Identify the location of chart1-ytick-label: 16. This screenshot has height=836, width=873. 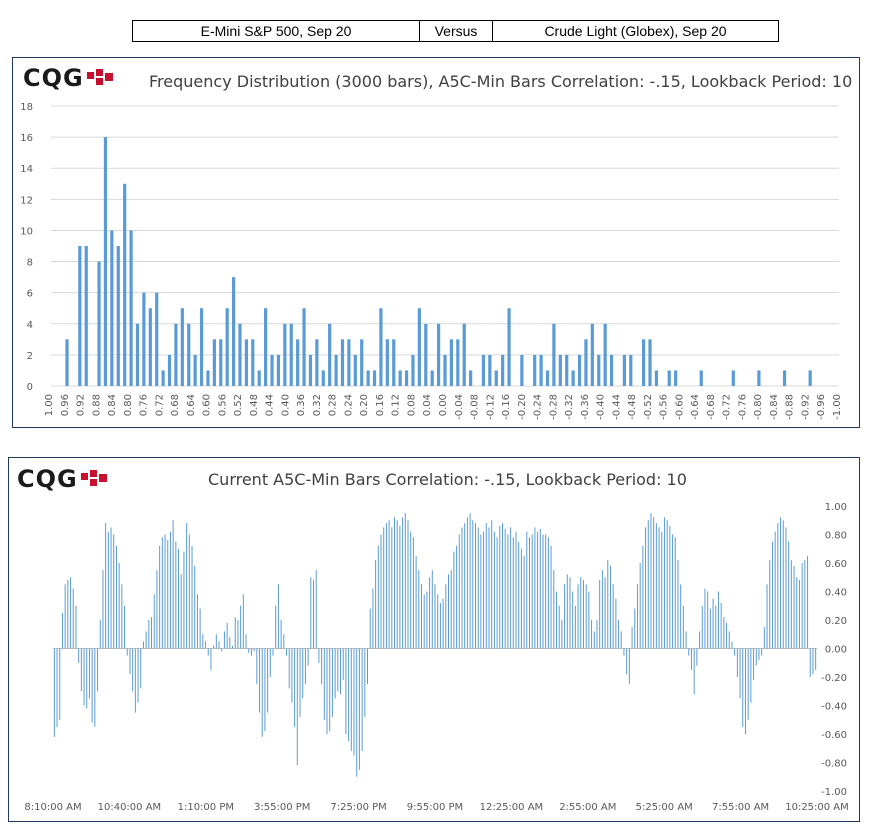
(26, 138).